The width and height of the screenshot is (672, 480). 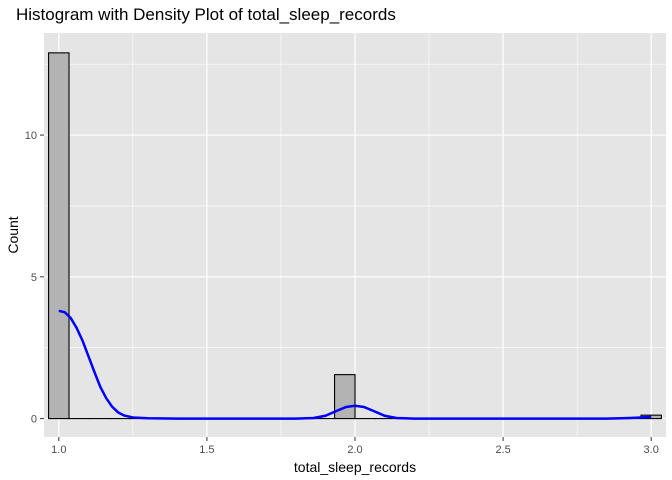 What do you see at coordinates (34, 420) in the screenshot?
I see `y-tick-label: 0` at bounding box center [34, 420].